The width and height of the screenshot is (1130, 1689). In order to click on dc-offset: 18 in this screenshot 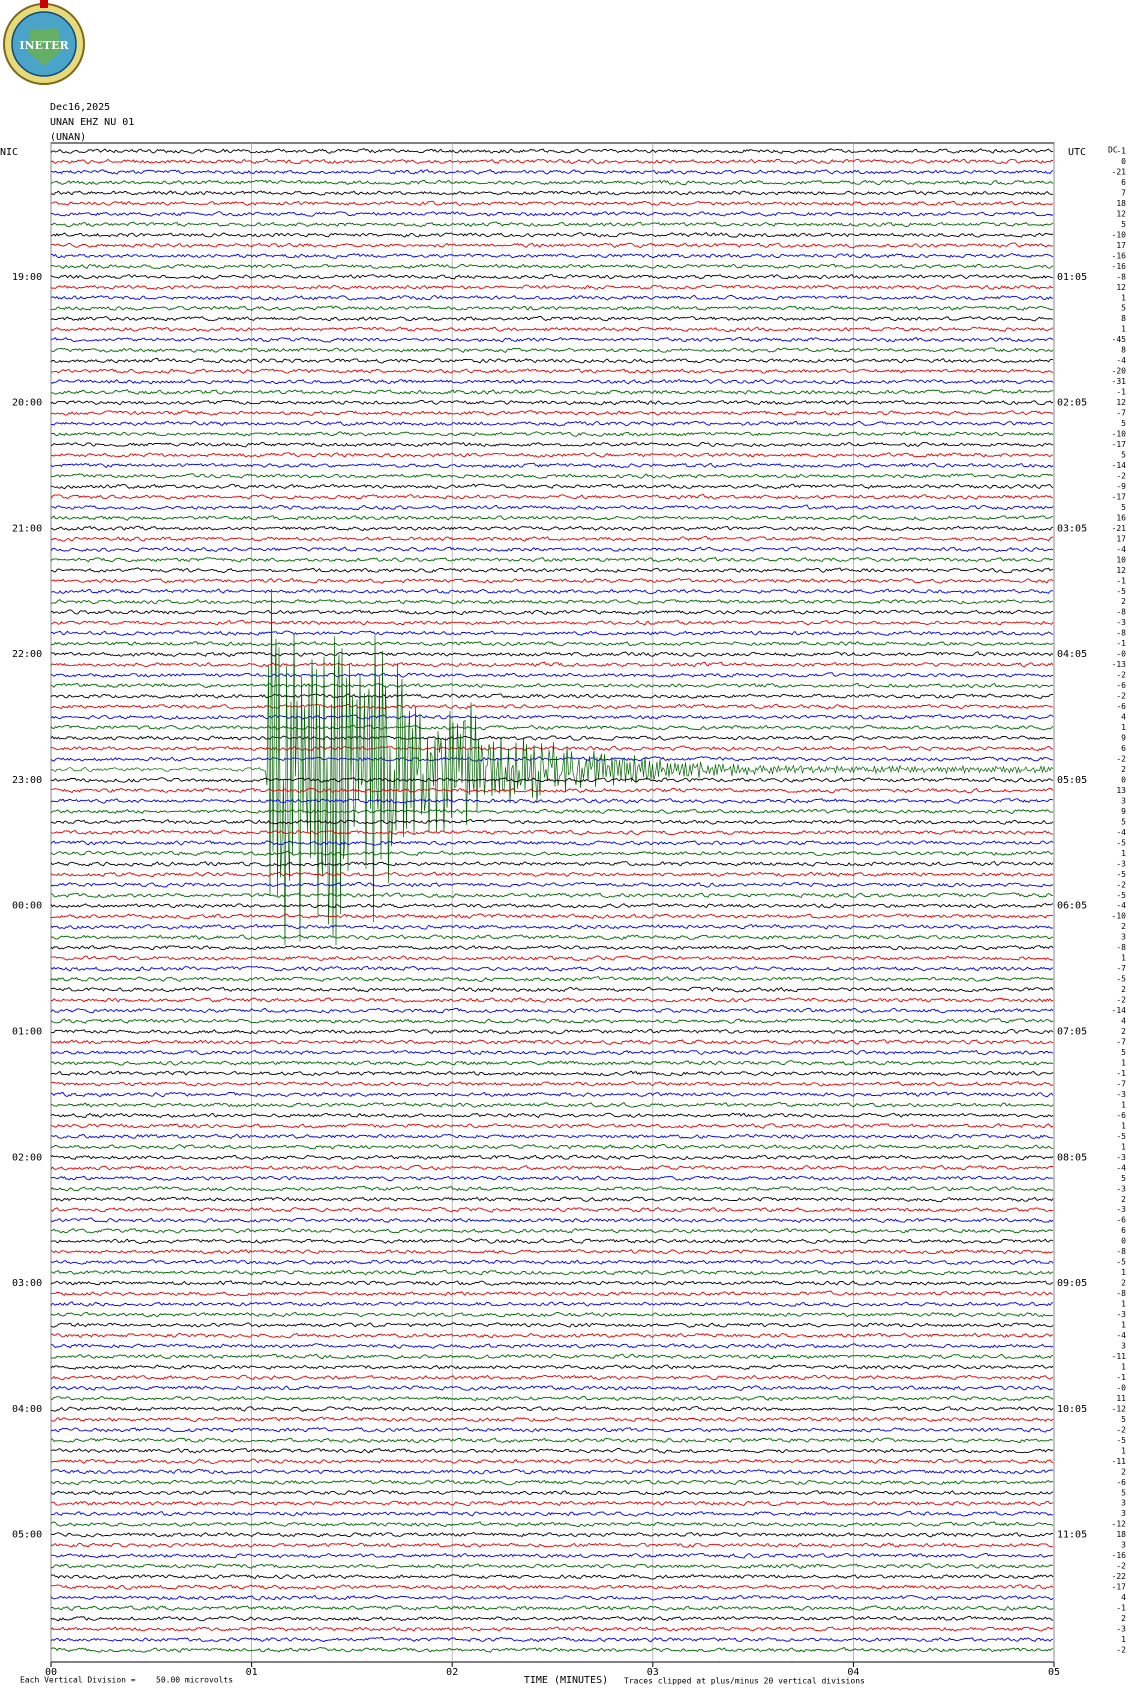, I will do `click(1121, 203)`.